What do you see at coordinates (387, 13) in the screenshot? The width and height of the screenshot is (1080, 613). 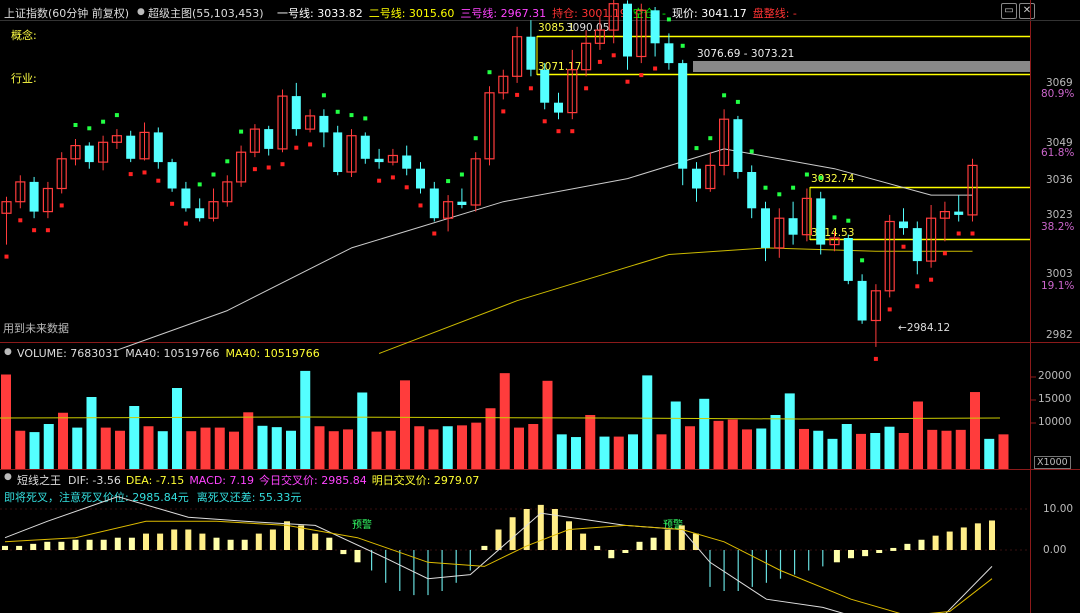 I see `indicator-item-label: 二号线:` at bounding box center [387, 13].